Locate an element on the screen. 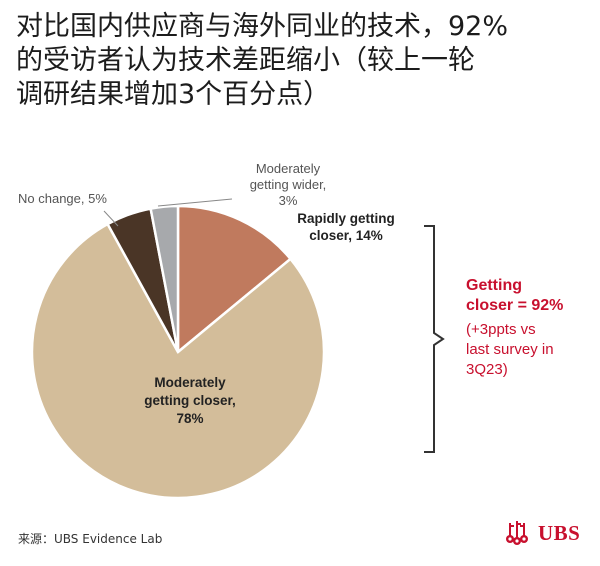 The image size is (600, 566). ubs-logo: UBS is located at coordinates (541, 533).